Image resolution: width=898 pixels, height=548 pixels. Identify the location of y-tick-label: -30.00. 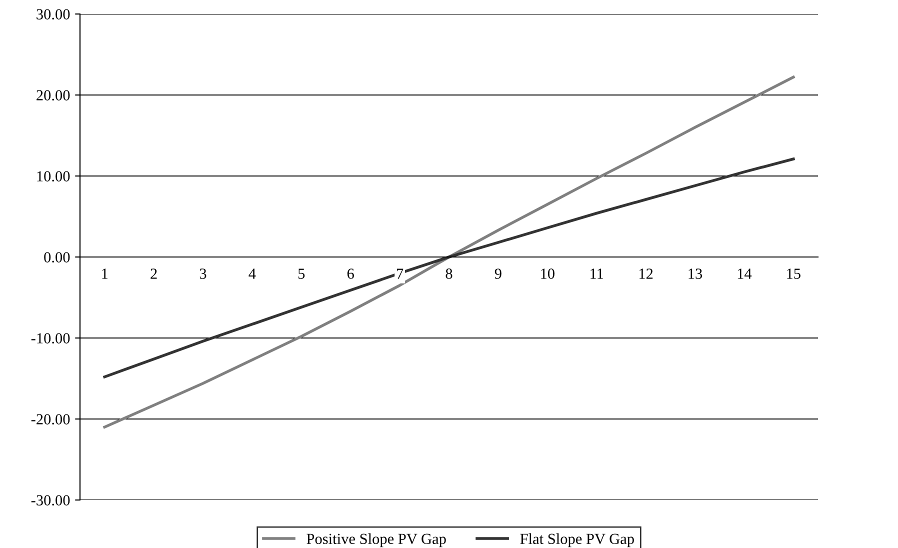
(50, 500).